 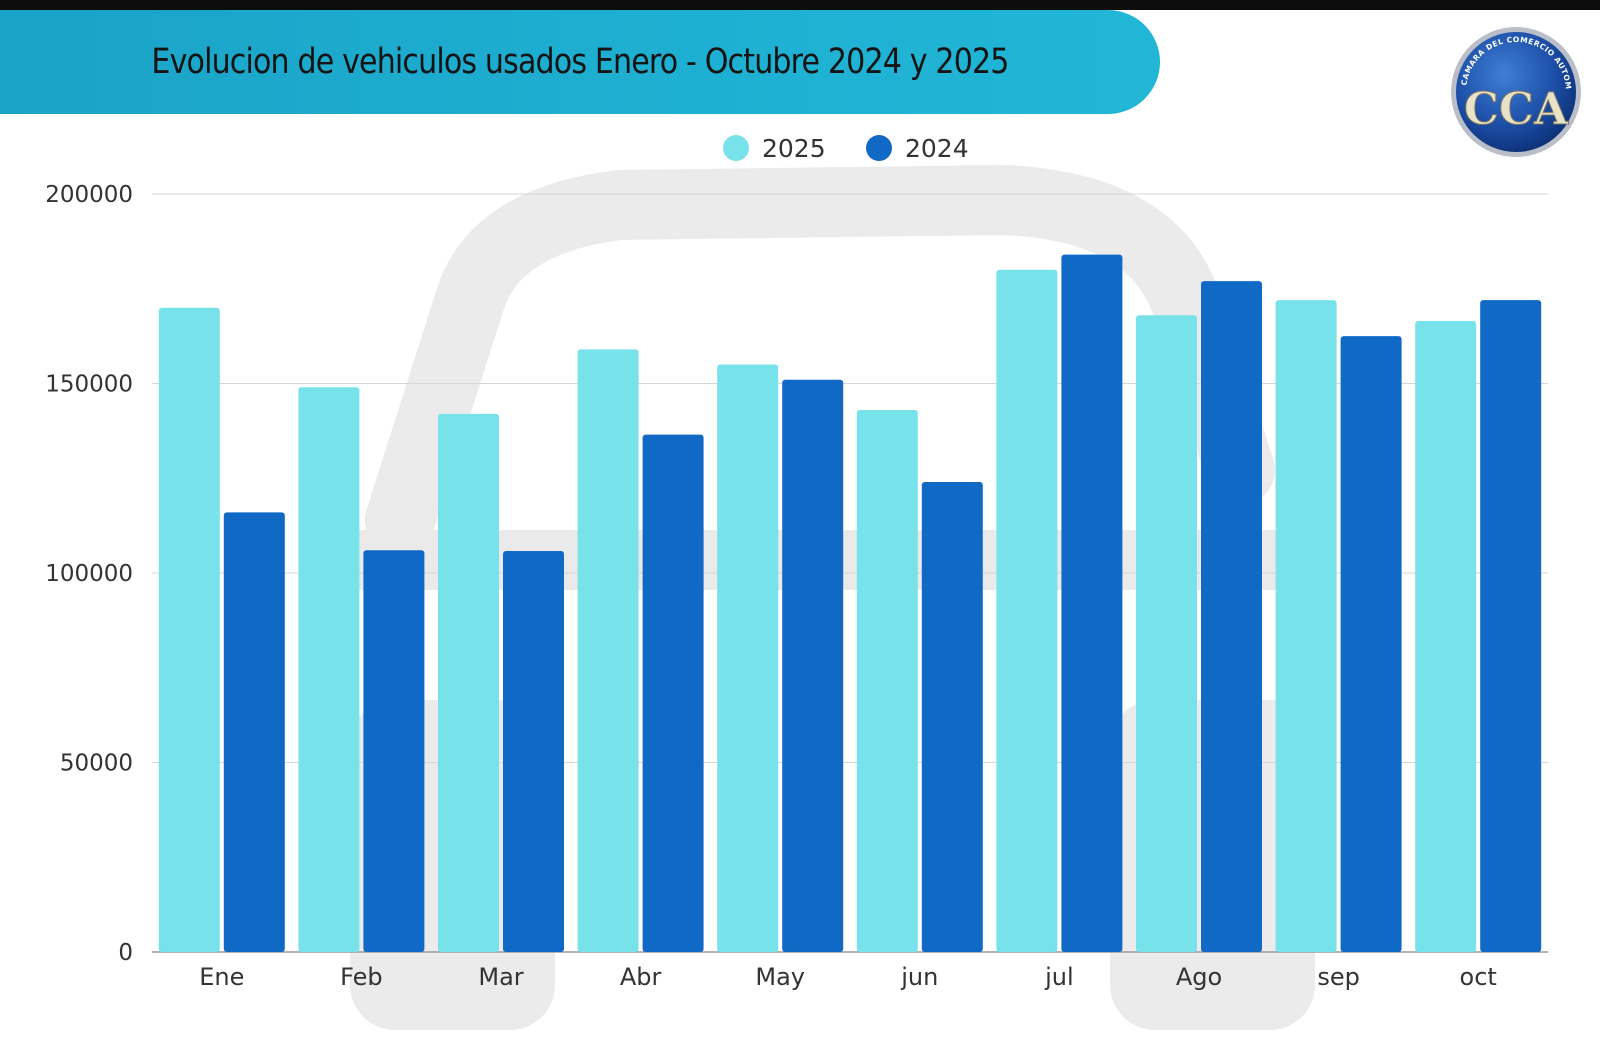 What do you see at coordinates (952, 717) in the screenshot?
I see `bar-2024-jun` at bounding box center [952, 717].